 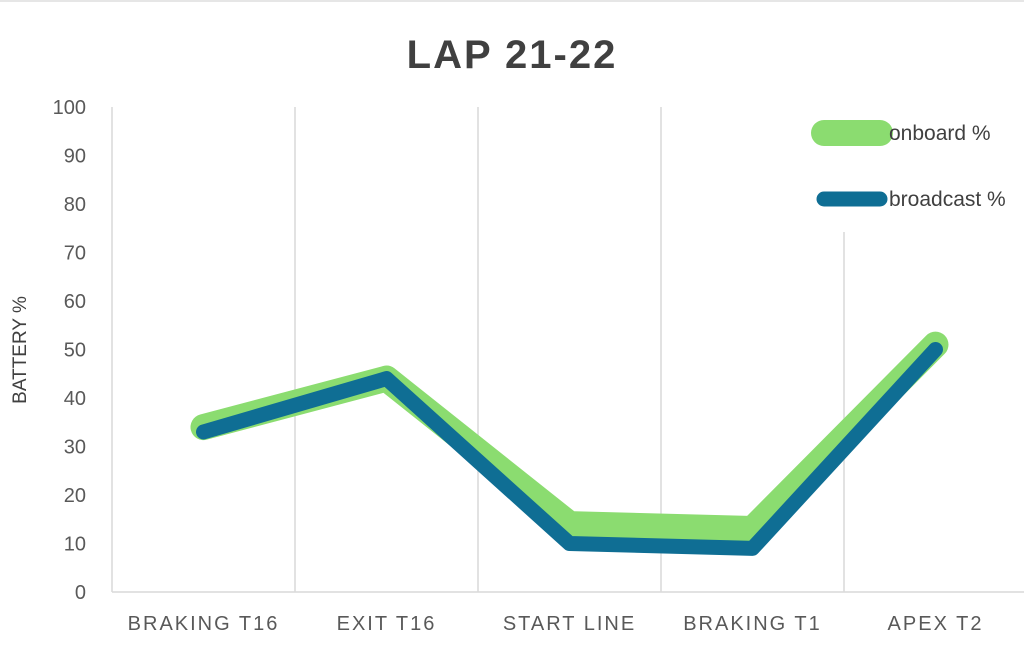 I want to click on y-tick-label: 10, so click(x=75, y=545).